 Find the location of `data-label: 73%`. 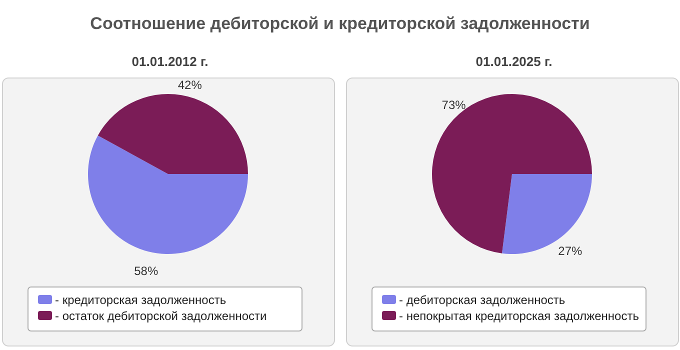

data-label: 73% is located at coordinates (454, 105).